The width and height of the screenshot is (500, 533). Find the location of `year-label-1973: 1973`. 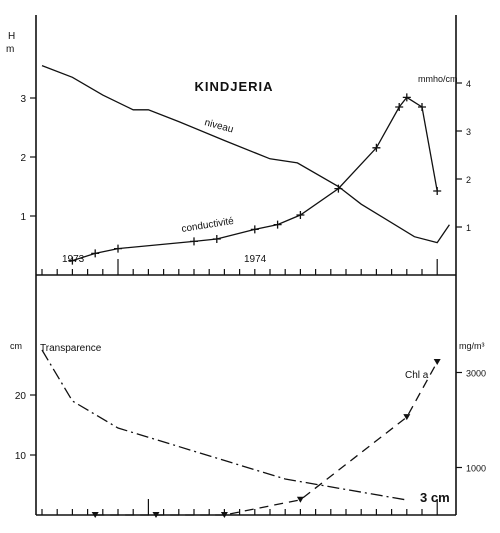

year-label-1973: 1973 is located at coordinates (73, 259).